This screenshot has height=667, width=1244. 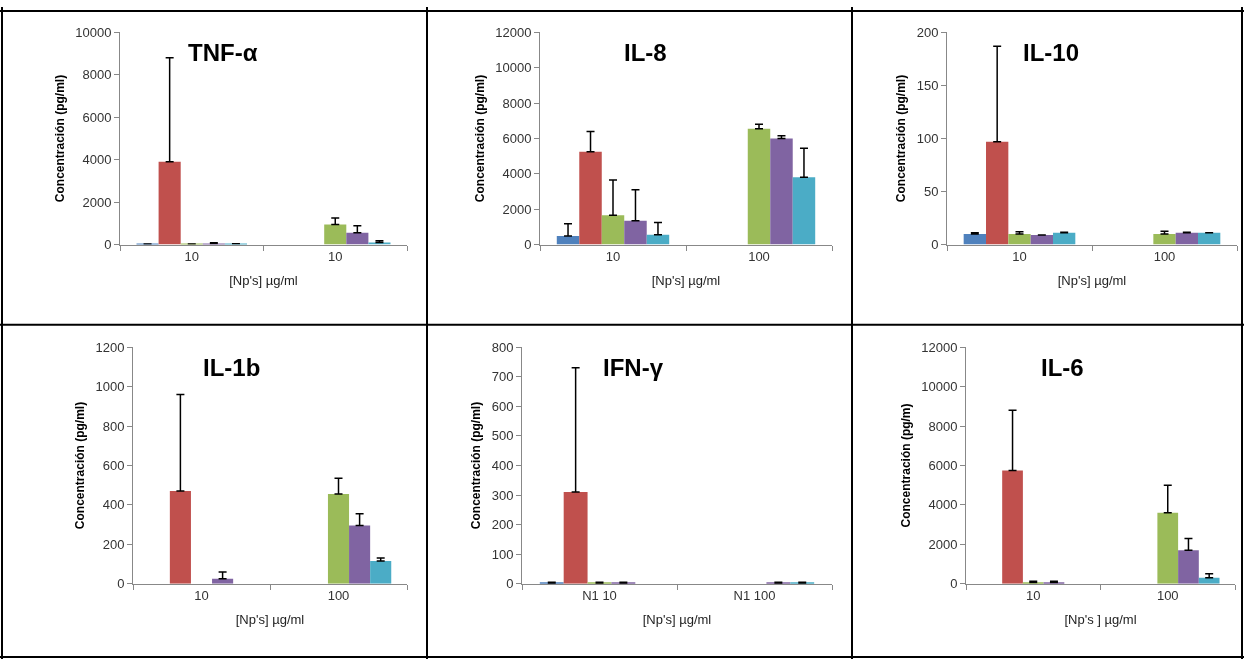 What do you see at coordinates (502, 495) in the screenshot?
I see `y-tick-label: 300` at bounding box center [502, 495].